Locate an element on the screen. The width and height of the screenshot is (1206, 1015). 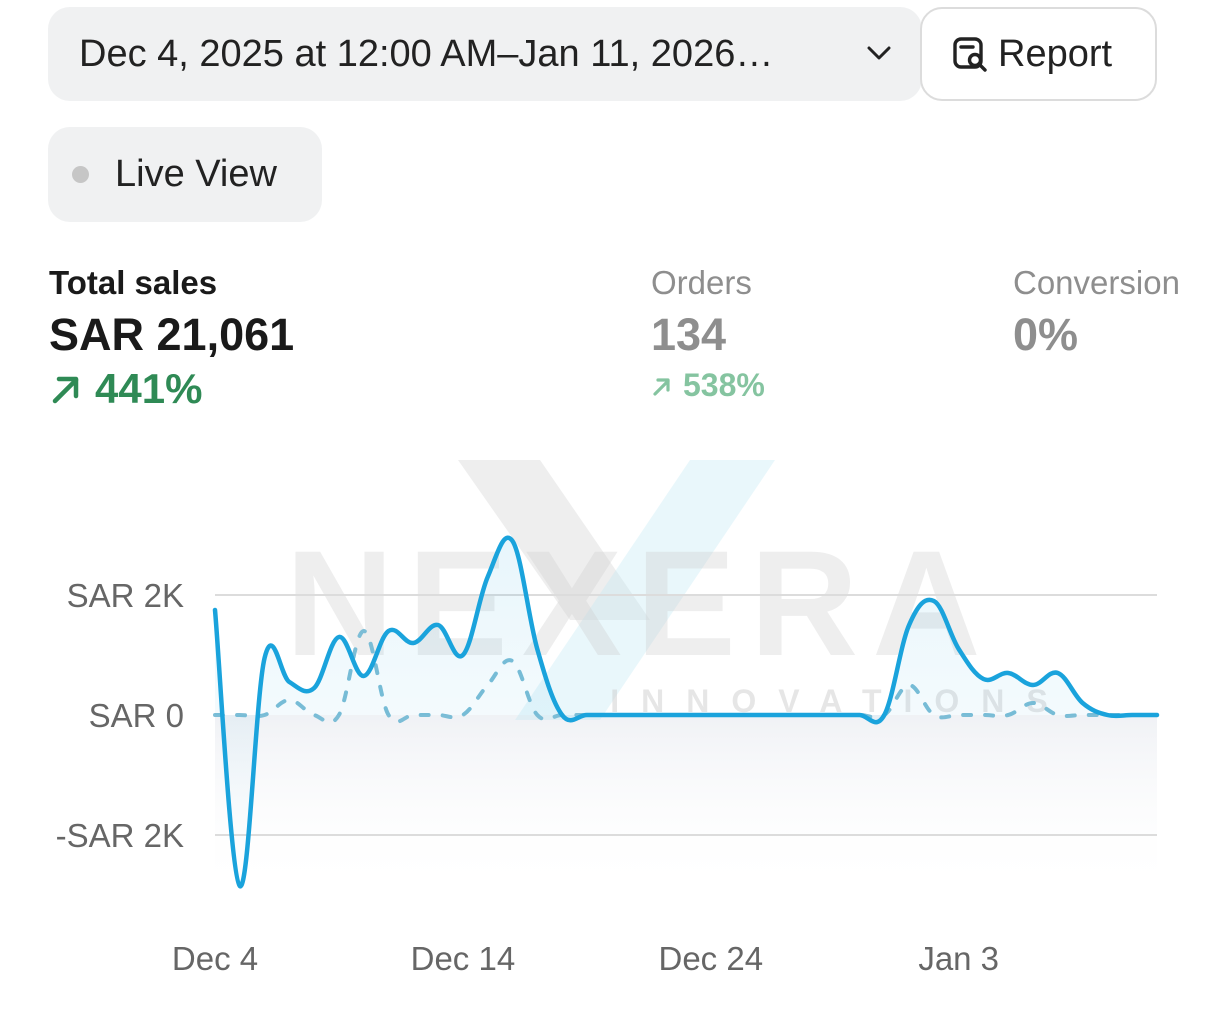
x-tick-label: Dec 14 is located at coordinates (463, 958).